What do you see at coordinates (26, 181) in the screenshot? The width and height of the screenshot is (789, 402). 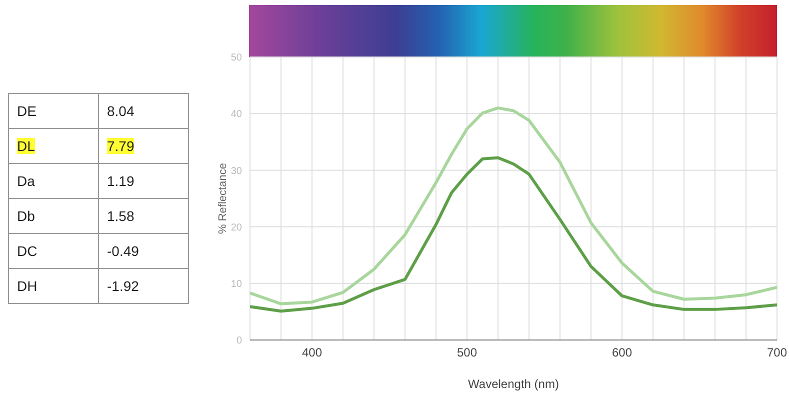 I see `category-label: Da` at bounding box center [26, 181].